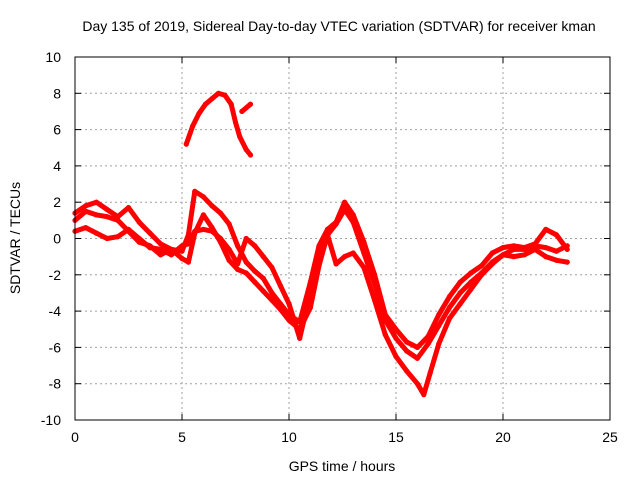  Describe the element at coordinates (15, 238) in the screenshot. I see `y-axis-label: SDTVAR / TECUs` at that location.